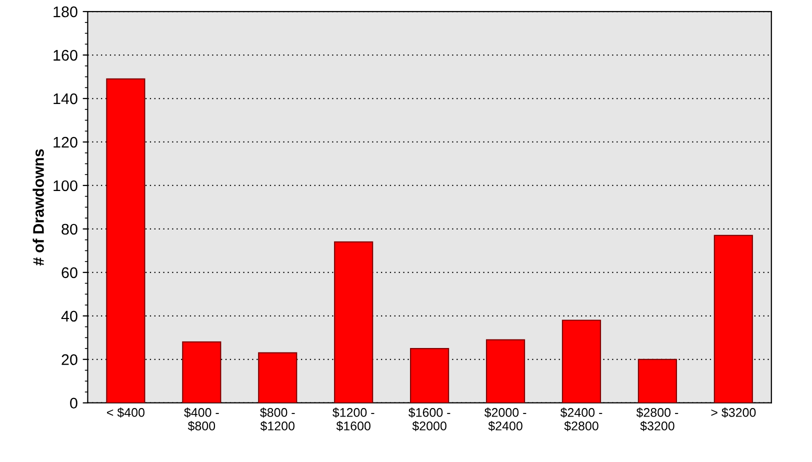 This screenshot has width=812, height=462. I want to click on x-tick-label: < $400, so click(125, 413).